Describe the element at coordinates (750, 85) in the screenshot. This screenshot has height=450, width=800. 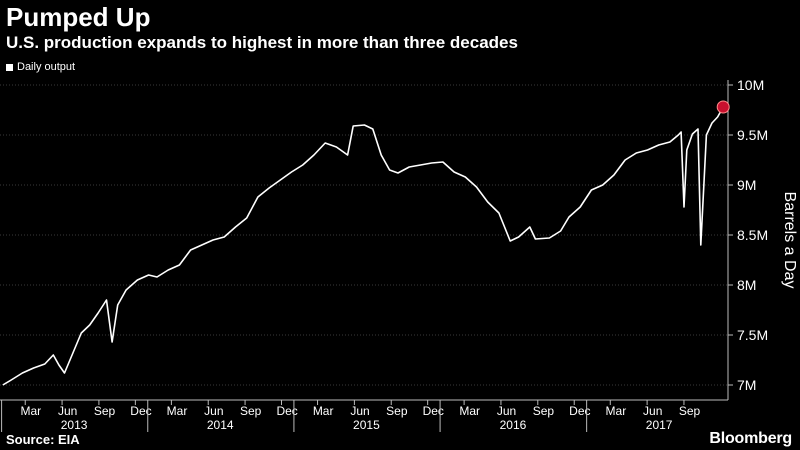
I see `y-tick-label: 10M` at that location.